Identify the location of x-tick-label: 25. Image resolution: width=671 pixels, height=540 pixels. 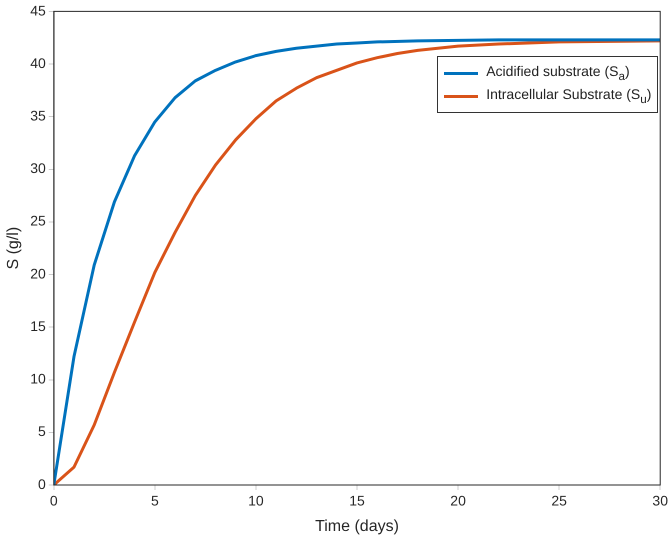
(559, 500).